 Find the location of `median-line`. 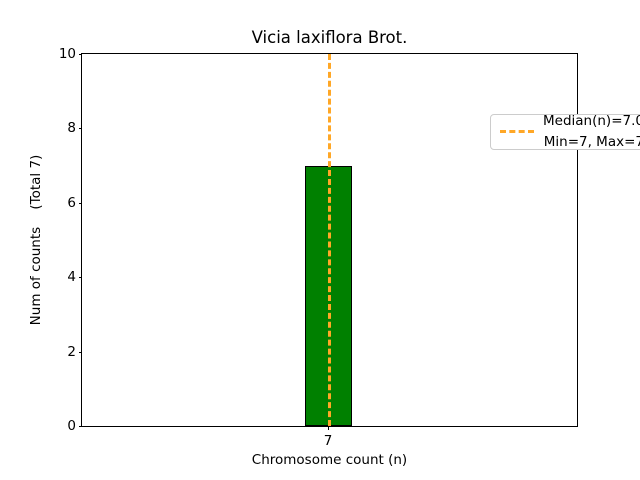

median-line is located at coordinates (329, 240).